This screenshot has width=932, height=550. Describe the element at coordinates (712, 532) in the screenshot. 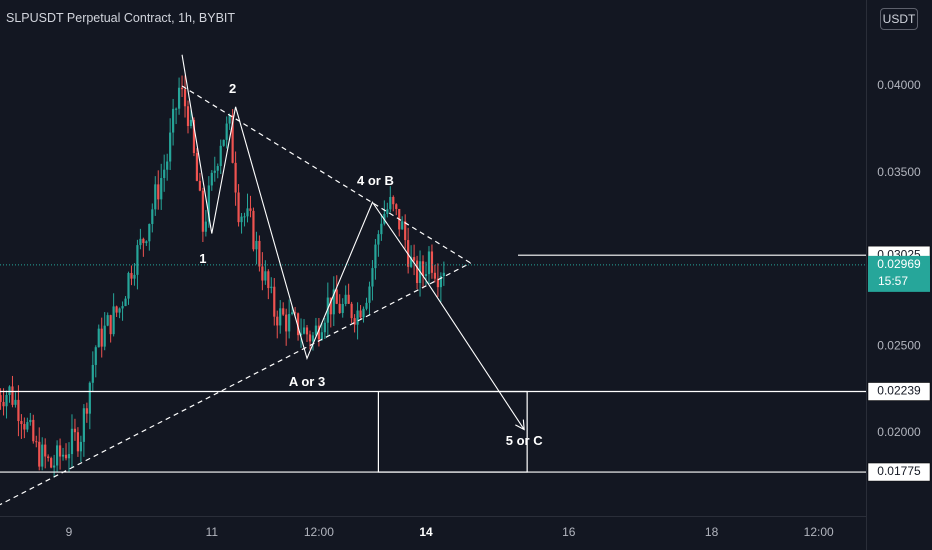

I see `time-tick-label: 18` at that location.